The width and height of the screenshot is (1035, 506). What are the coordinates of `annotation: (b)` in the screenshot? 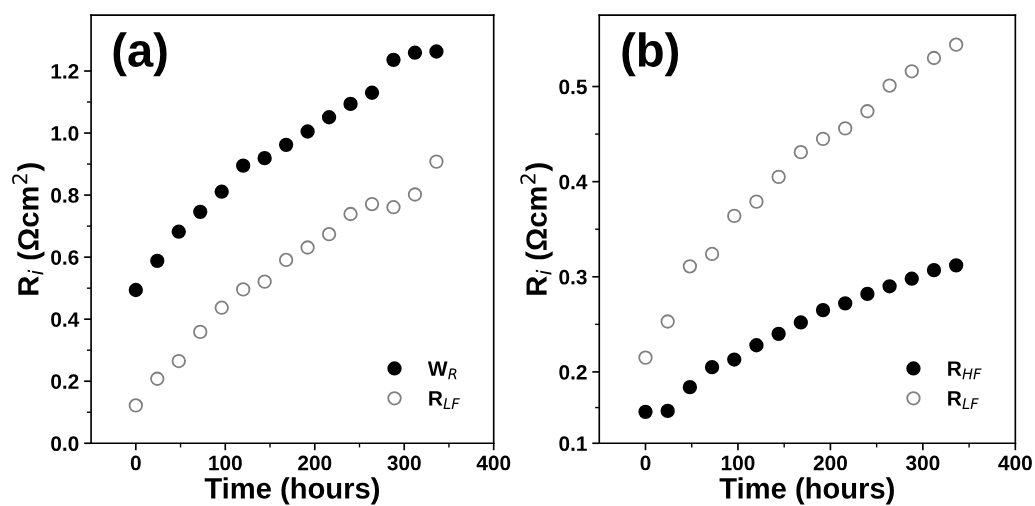 It's located at (650, 54).